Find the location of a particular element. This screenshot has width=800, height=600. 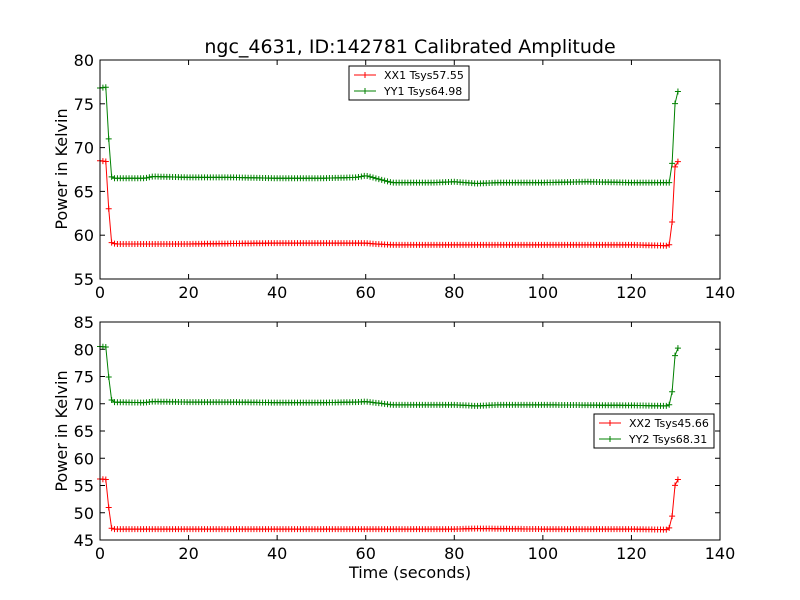

legend: XX2 Tsys45.66 YY2 Tsys68.31 is located at coordinates (654, 431).